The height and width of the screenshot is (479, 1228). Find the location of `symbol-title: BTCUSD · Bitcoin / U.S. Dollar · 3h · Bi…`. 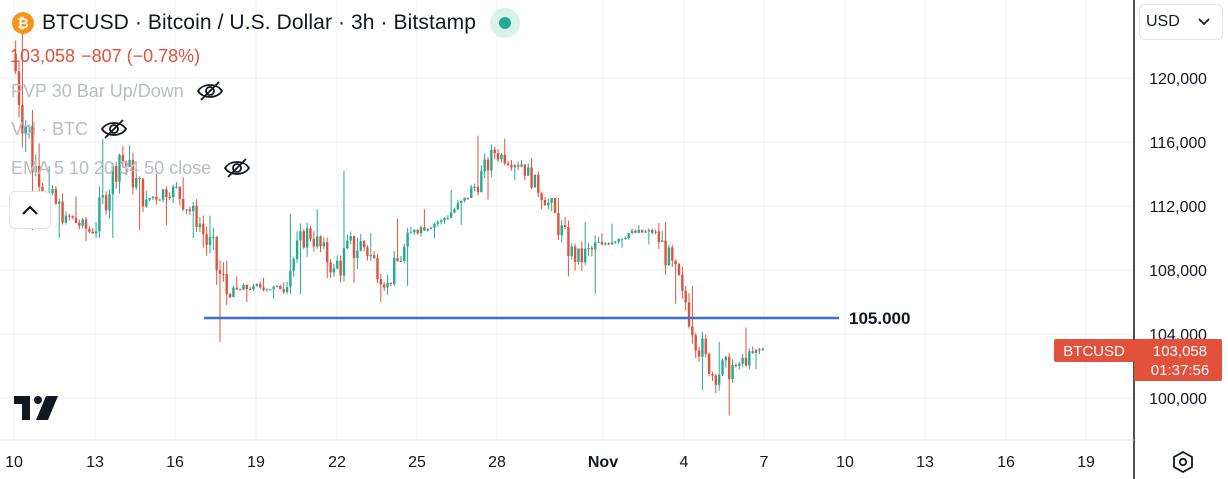

symbol-title: BTCUSD · Bitcoin / U.S. Dollar · 3h · Bi… is located at coordinates (259, 22).